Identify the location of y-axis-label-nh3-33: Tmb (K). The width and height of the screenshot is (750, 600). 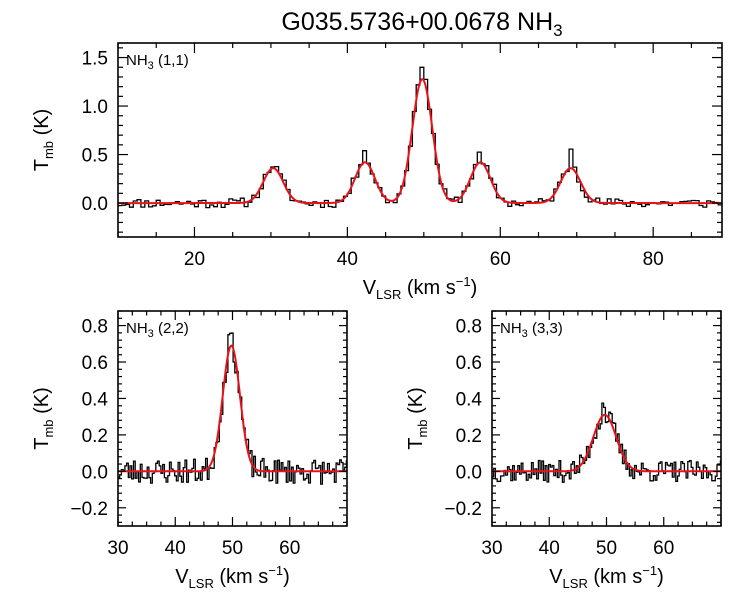
(417, 418).